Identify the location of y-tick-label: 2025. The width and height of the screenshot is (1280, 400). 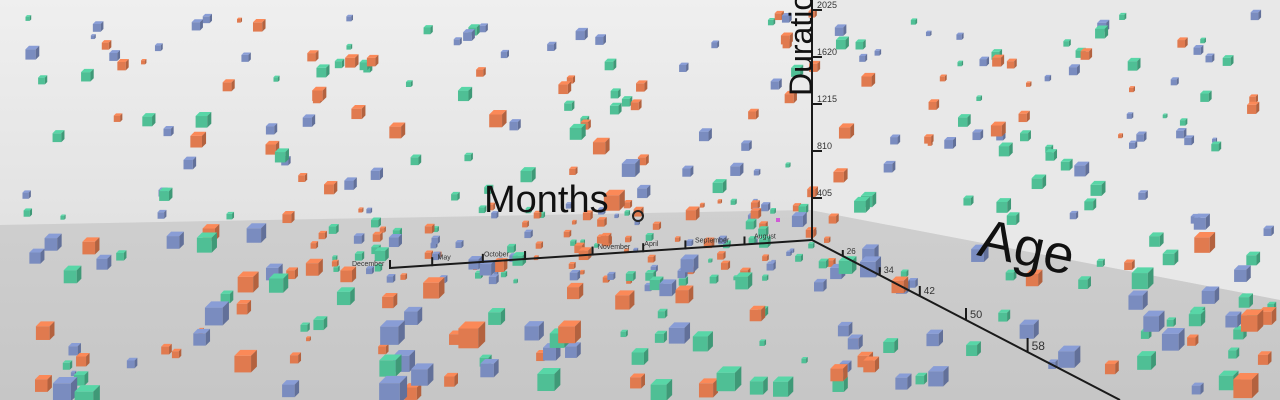
(827, 5).